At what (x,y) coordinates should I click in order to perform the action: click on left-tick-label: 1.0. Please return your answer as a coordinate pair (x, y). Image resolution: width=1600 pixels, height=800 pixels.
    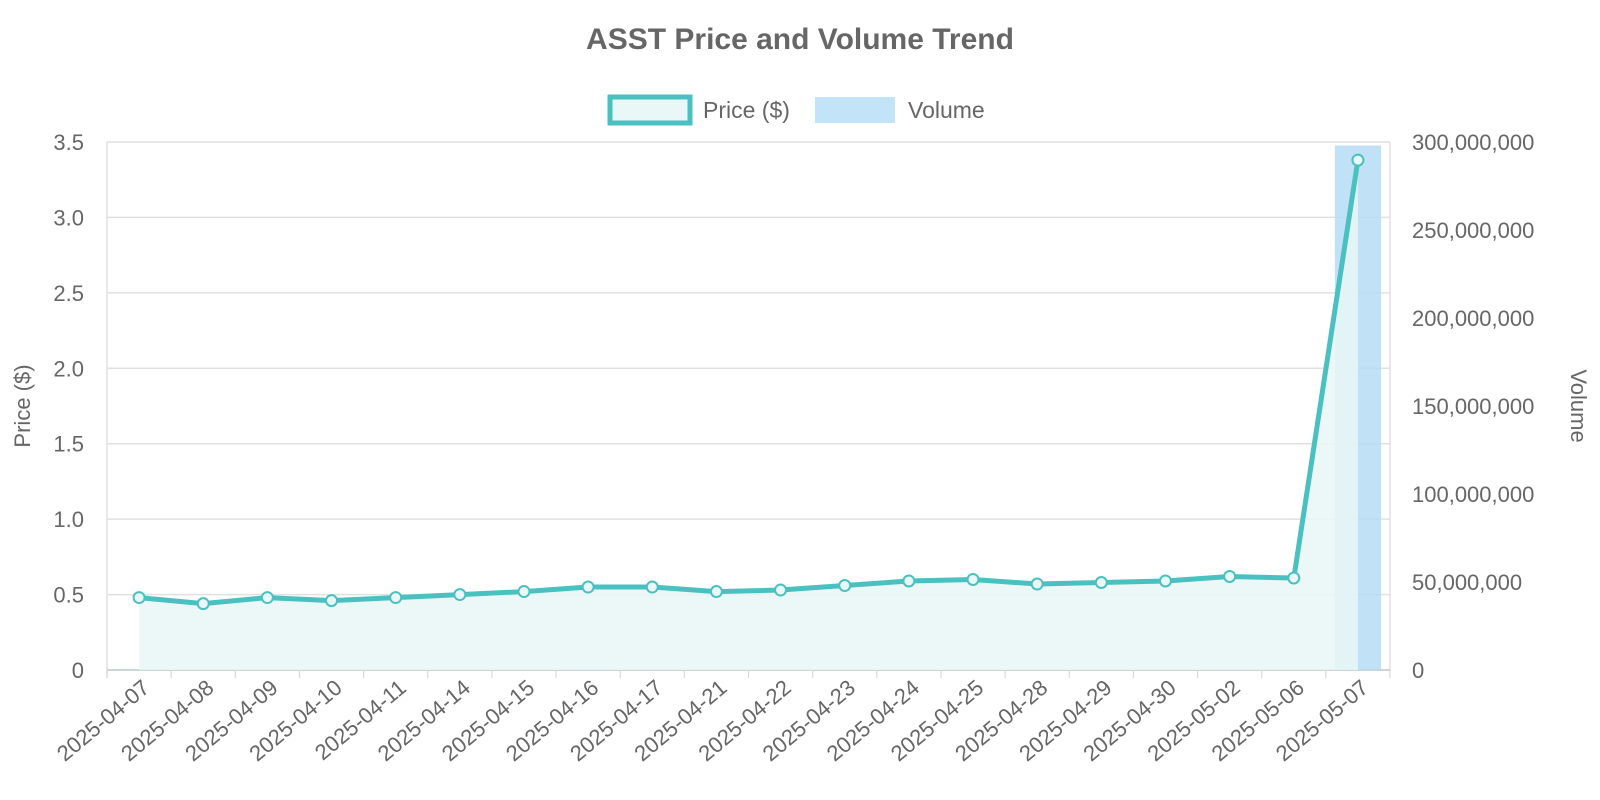
    Looking at the image, I should click on (68, 519).